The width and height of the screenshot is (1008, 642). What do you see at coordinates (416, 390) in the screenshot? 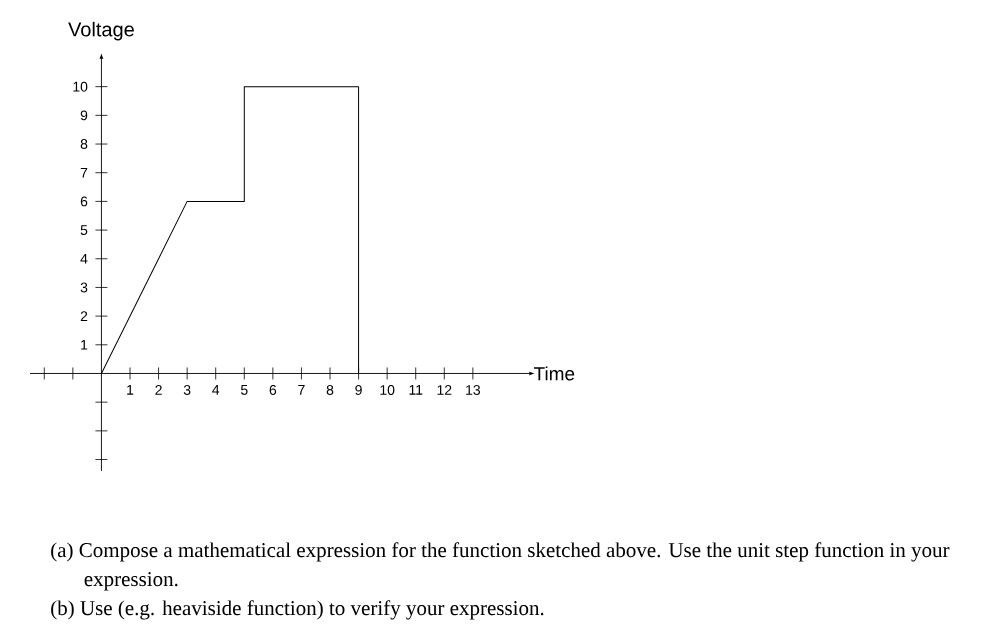
I see `x-tick-label: 11` at bounding box center [416, 390].